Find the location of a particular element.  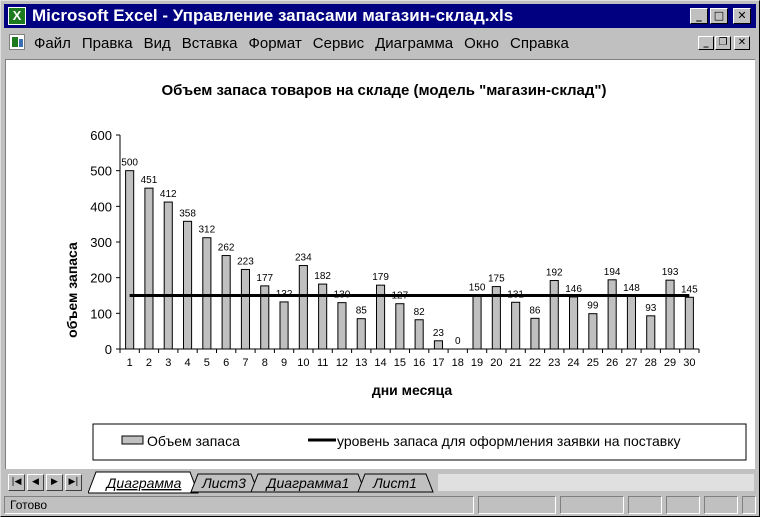

menu-item-4: Формат is located at coordinates (275, 43).